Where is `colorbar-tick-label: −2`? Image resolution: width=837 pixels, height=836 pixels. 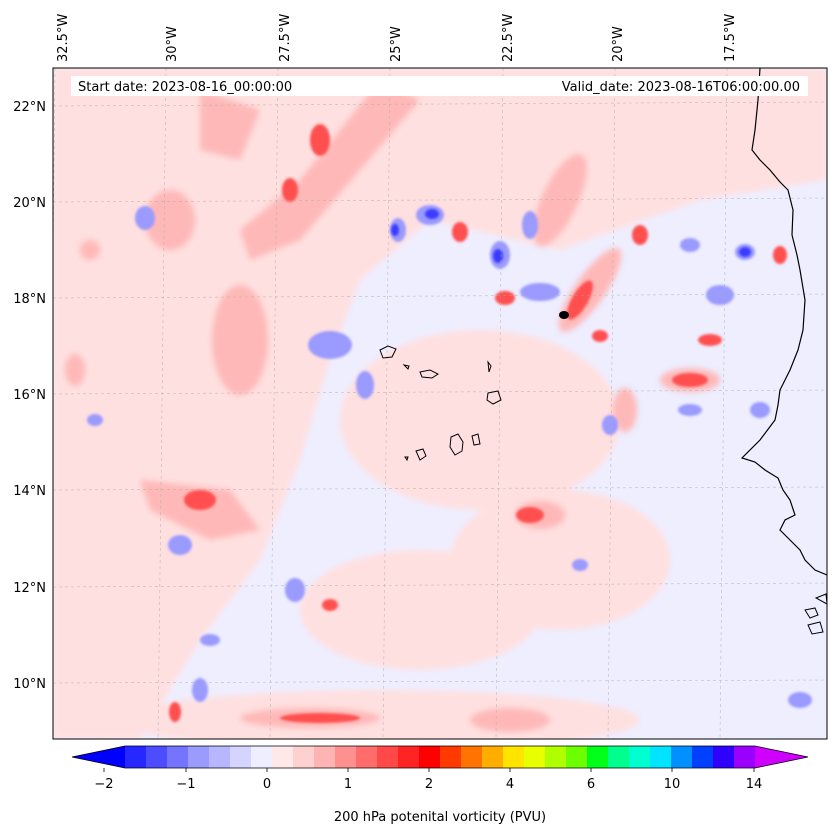
colorbar-tick-label: −2 is located at coordinates (103, 784).